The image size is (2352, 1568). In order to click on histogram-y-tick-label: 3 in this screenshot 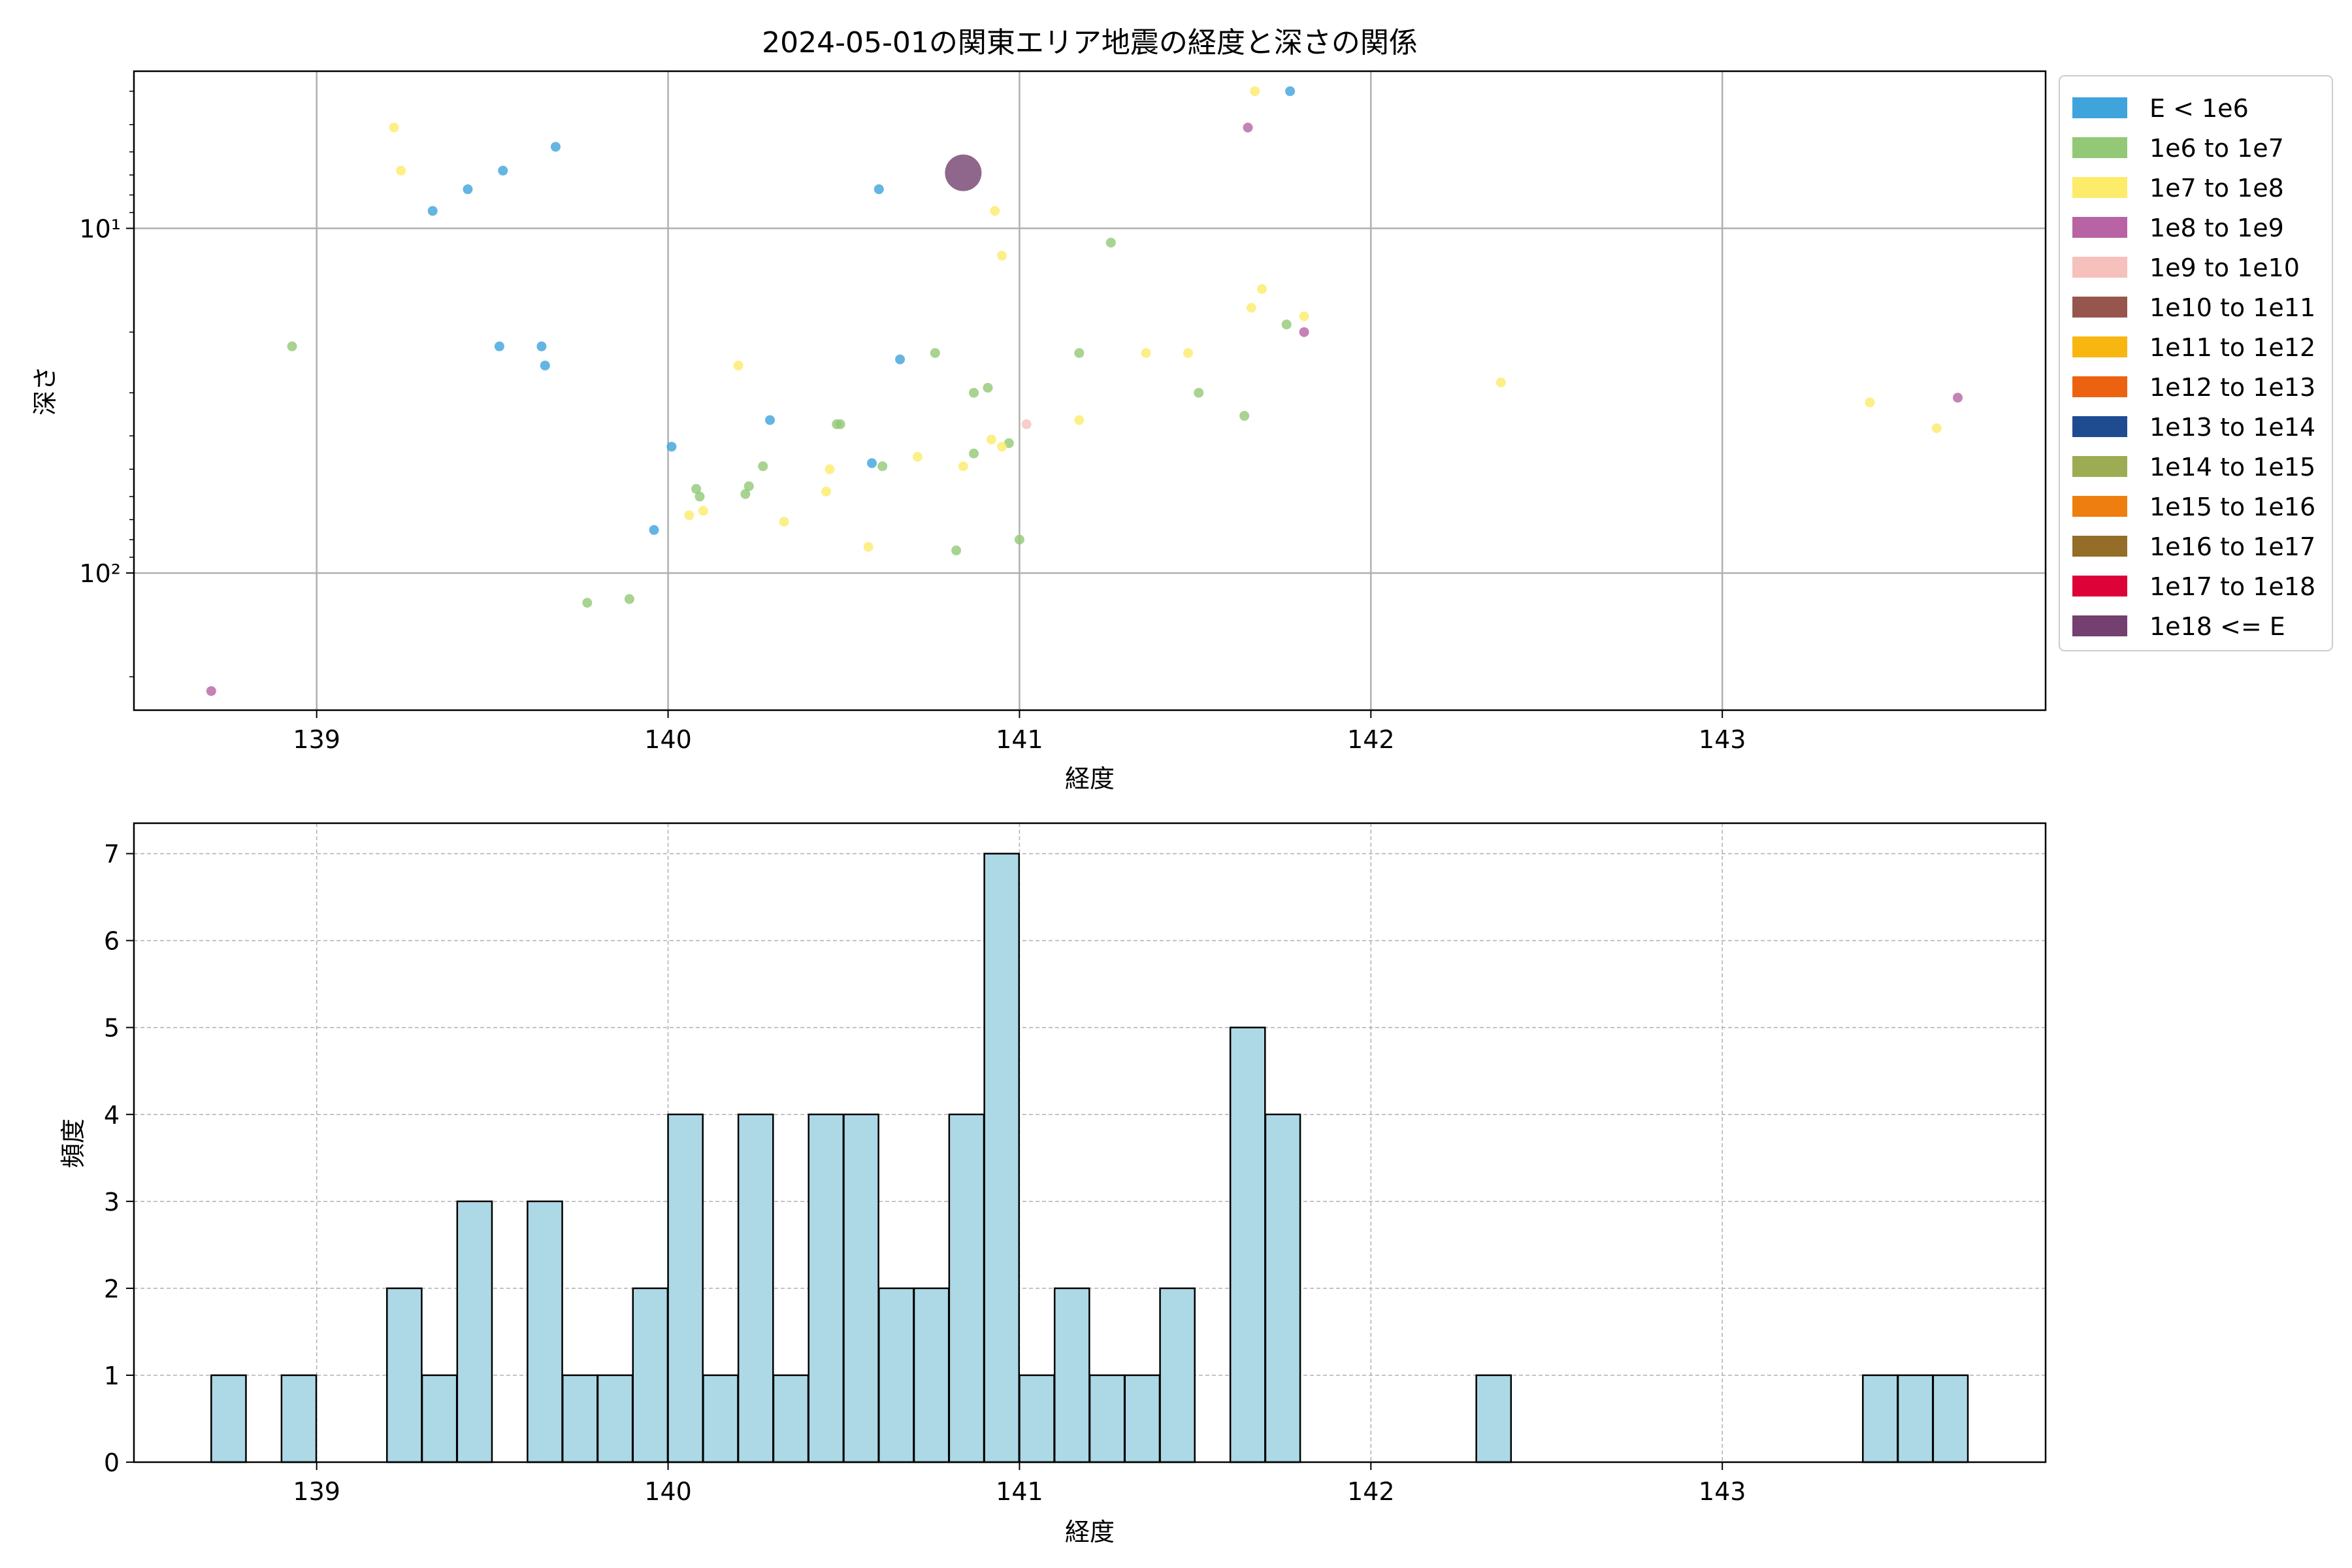, I will do `click(112, 1202)`.